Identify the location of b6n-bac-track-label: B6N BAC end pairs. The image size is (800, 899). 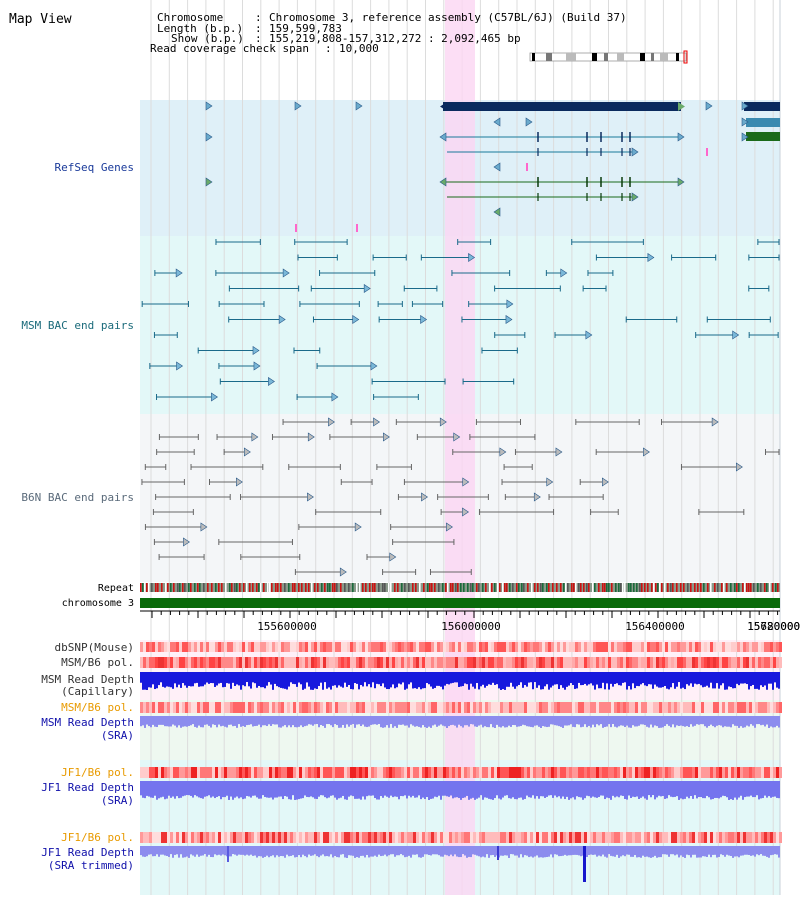
(77, 497).